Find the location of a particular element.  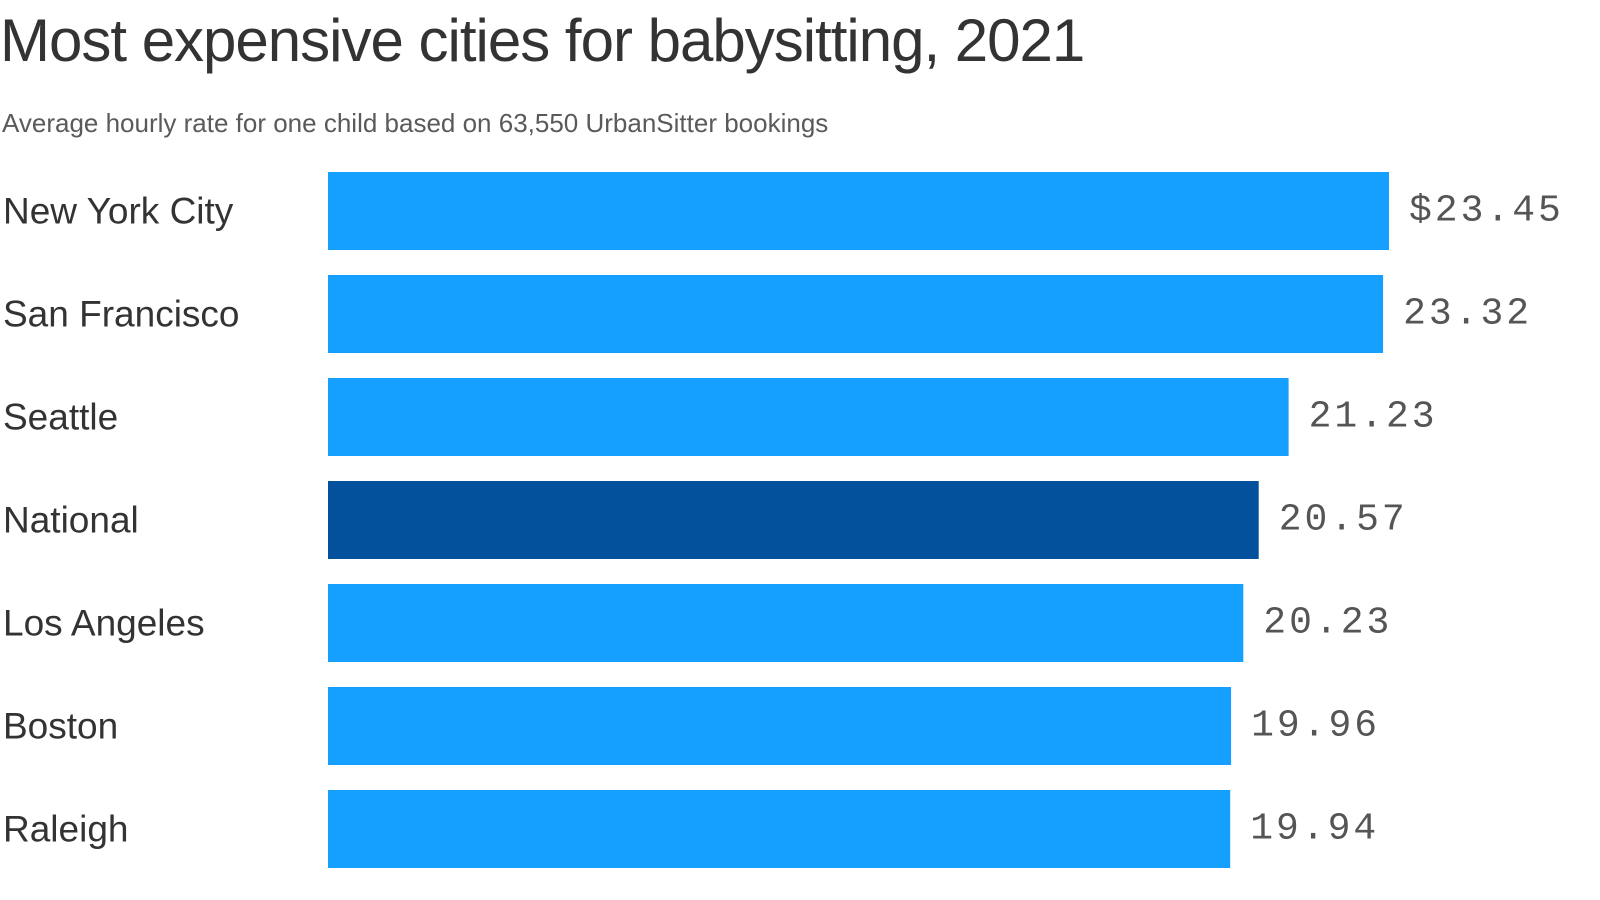

bar-row: Los Angeles 20.23 is located at coordinates (697, 623).